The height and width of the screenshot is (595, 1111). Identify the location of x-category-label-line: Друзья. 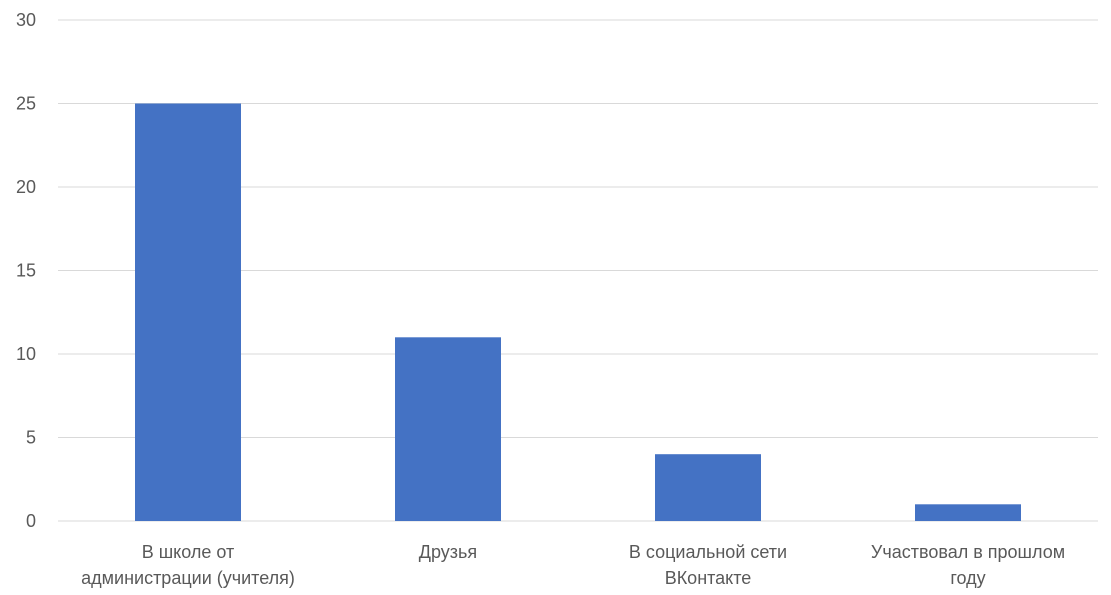
(448, 552).